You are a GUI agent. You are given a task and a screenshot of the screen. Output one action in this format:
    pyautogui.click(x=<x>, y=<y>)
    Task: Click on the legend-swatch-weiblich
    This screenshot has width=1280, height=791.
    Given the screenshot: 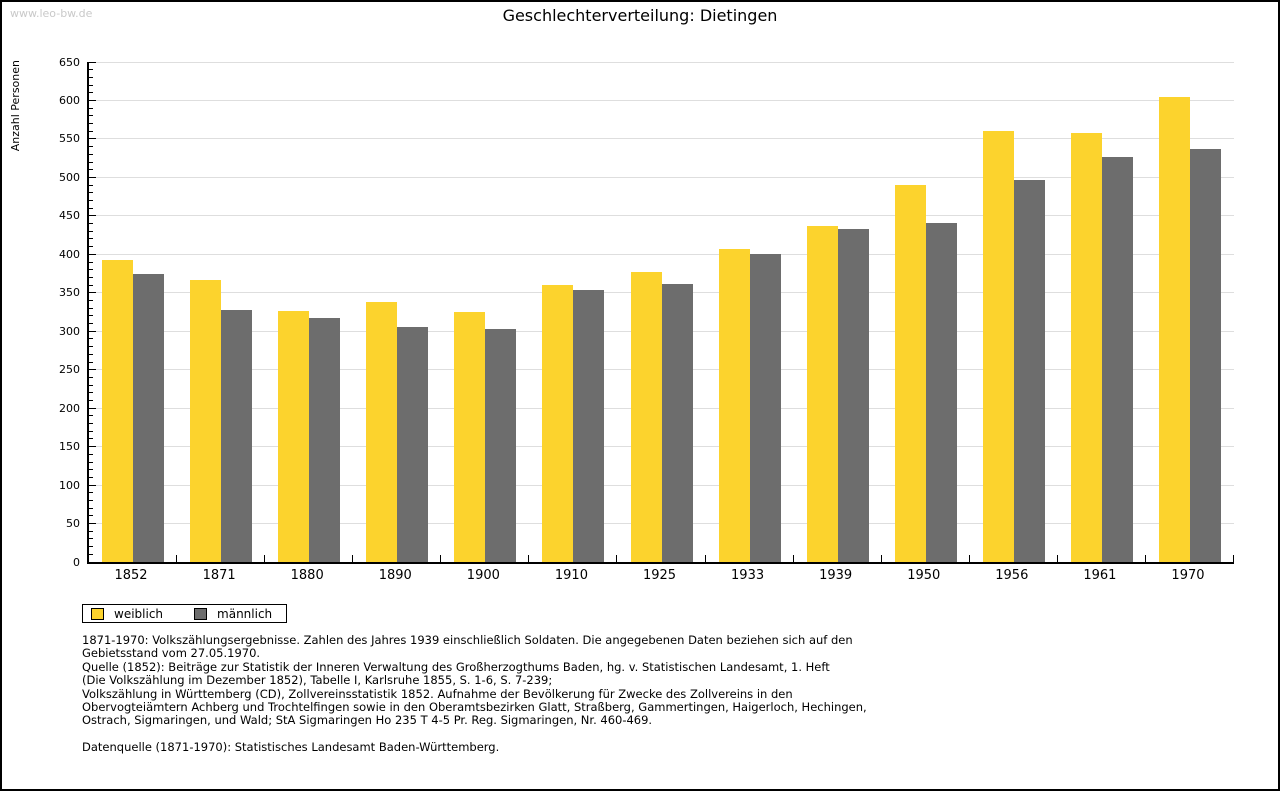 What is the action you would take?
    pyautogui.click(x=97, y=613)
    